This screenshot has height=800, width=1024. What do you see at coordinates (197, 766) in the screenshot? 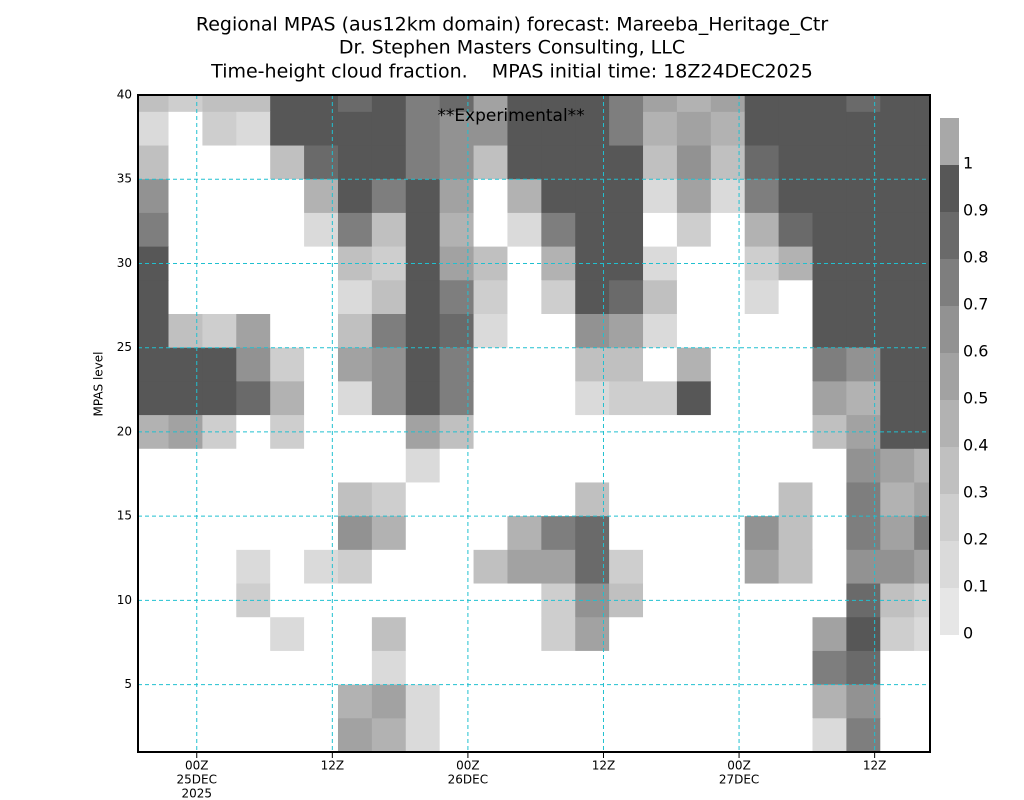
I see `x-tick-label: 00Z` at bounding box center [197, 766].